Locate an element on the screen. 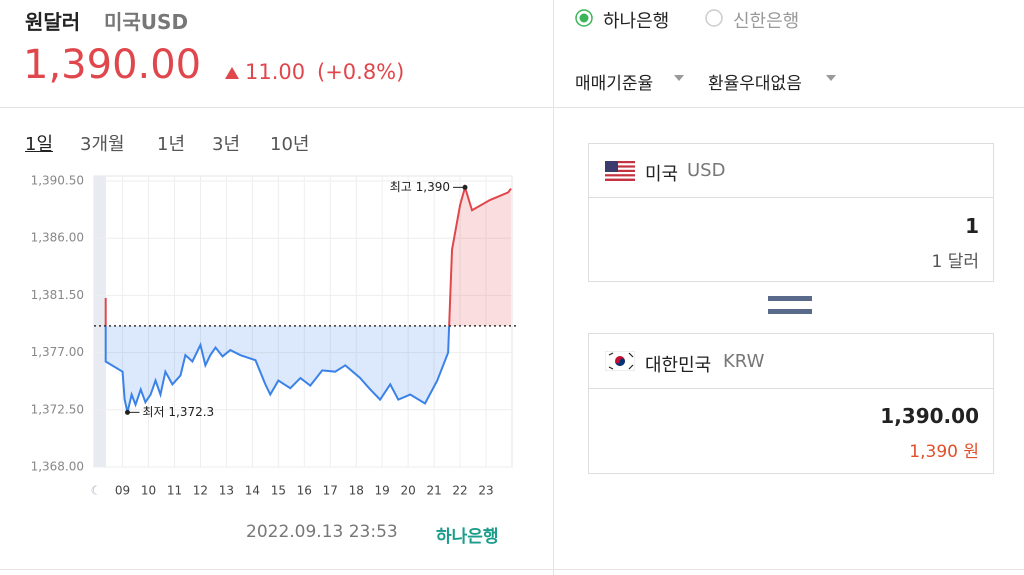 Image resolution: width=1024 pixels, height=575 pixels. country: 미국 is located at coordinates (662, 174).